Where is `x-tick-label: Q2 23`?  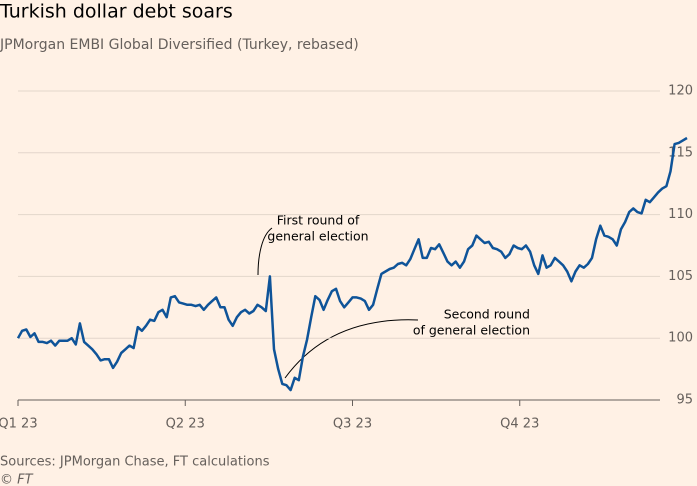
x-tick-label: Q2 23 is located at coordinates (185, 424).